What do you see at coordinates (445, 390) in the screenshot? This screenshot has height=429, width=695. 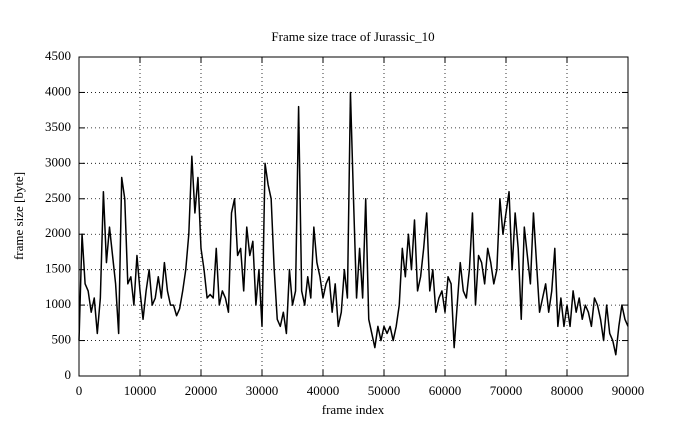 I see `x-tick-label: 60000` at bounding box center [445, 390].